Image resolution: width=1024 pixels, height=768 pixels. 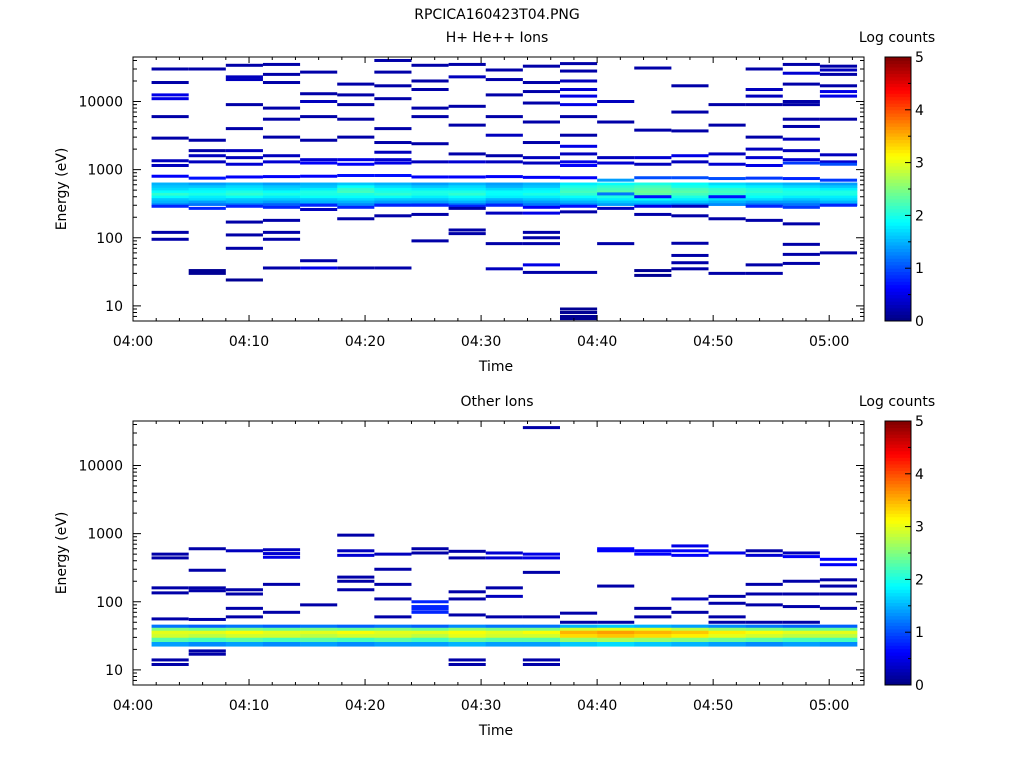 What do you see at coordinates (713, 342) in the screenshot?
I see `x-tick-label: 04:50` at bounding box center [713, 342].